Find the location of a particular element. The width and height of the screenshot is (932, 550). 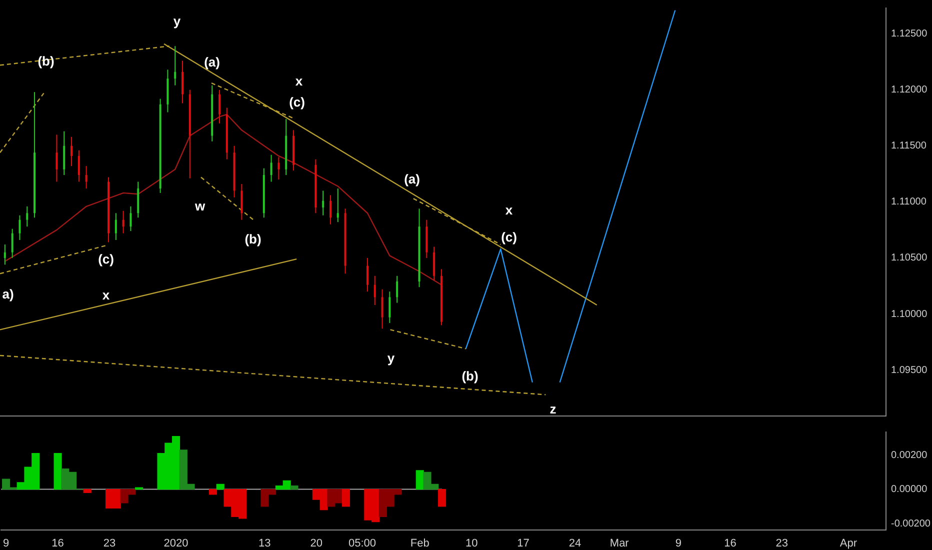

y-tick-label: 1.10500 is located at coordinates (909, 258).